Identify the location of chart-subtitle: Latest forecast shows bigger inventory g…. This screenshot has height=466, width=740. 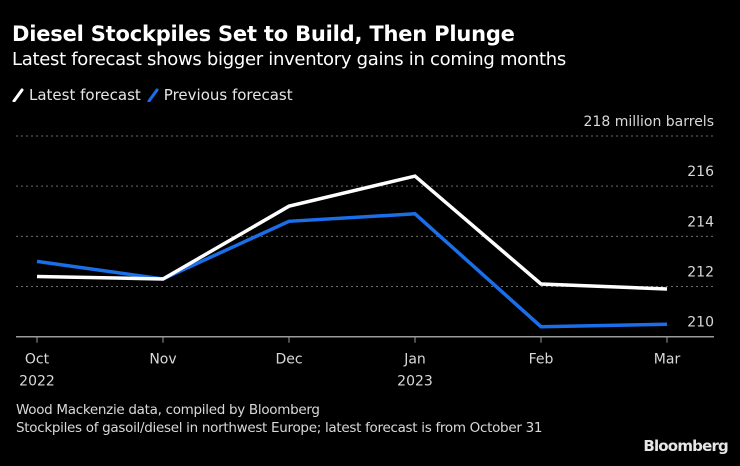
(289, 59).